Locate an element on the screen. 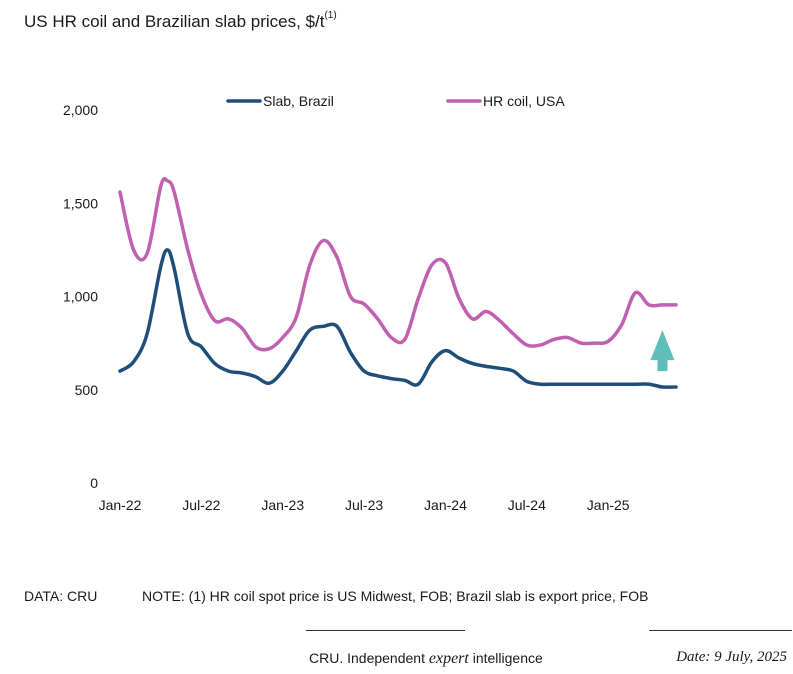 The image size is (793, 674). legend-label: Slab, Brazil is located at coordinates (298, 101).